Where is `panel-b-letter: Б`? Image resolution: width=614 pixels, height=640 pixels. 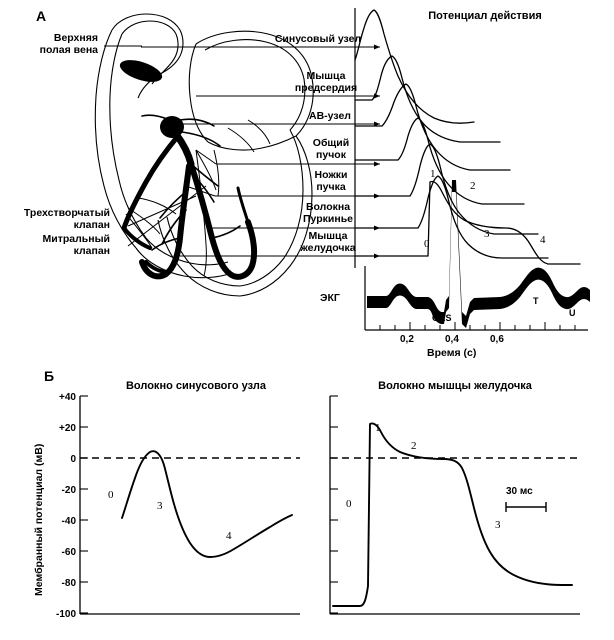
panel-b-letter: Б is located at coordinates (49, 376).